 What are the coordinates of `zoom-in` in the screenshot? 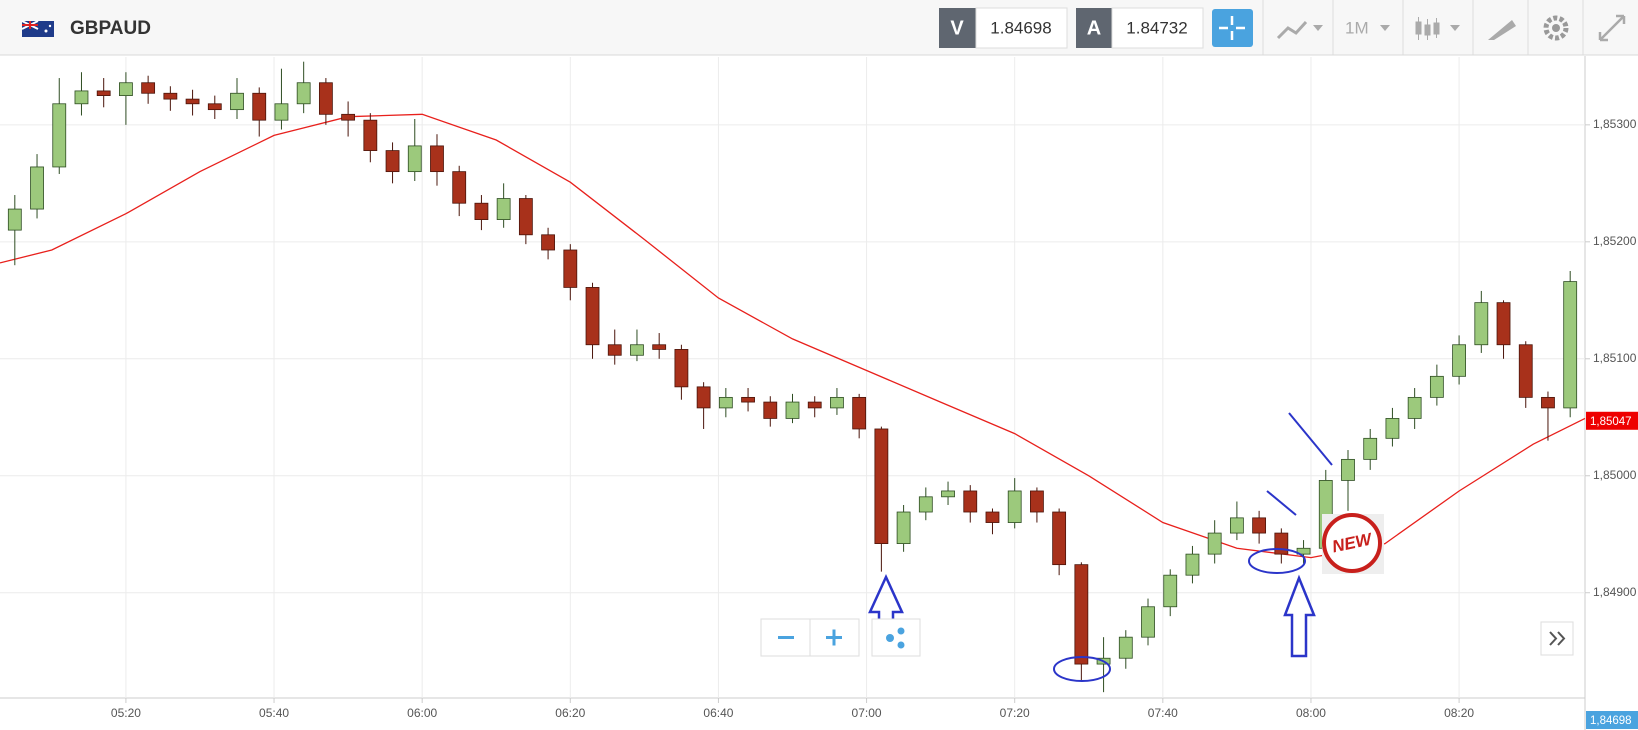 It's located at (834, 637).